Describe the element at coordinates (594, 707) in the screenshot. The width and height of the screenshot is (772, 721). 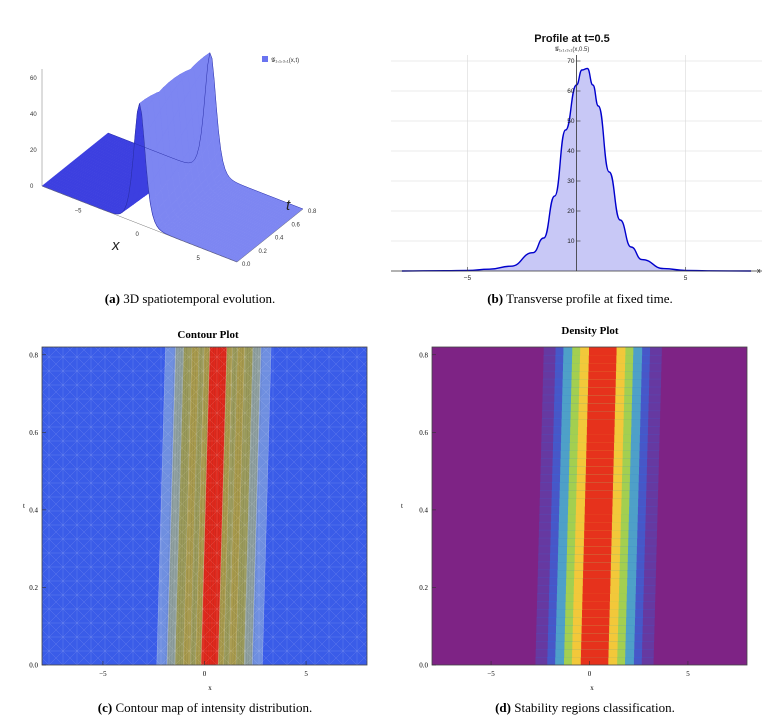
I see `caption-d-text: Stability regions classification.` at that location.